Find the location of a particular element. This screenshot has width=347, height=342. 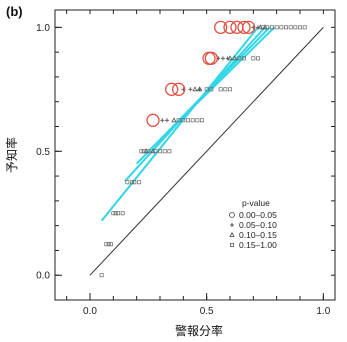

legend-marker-triangle is located at coordinates (232, 234).